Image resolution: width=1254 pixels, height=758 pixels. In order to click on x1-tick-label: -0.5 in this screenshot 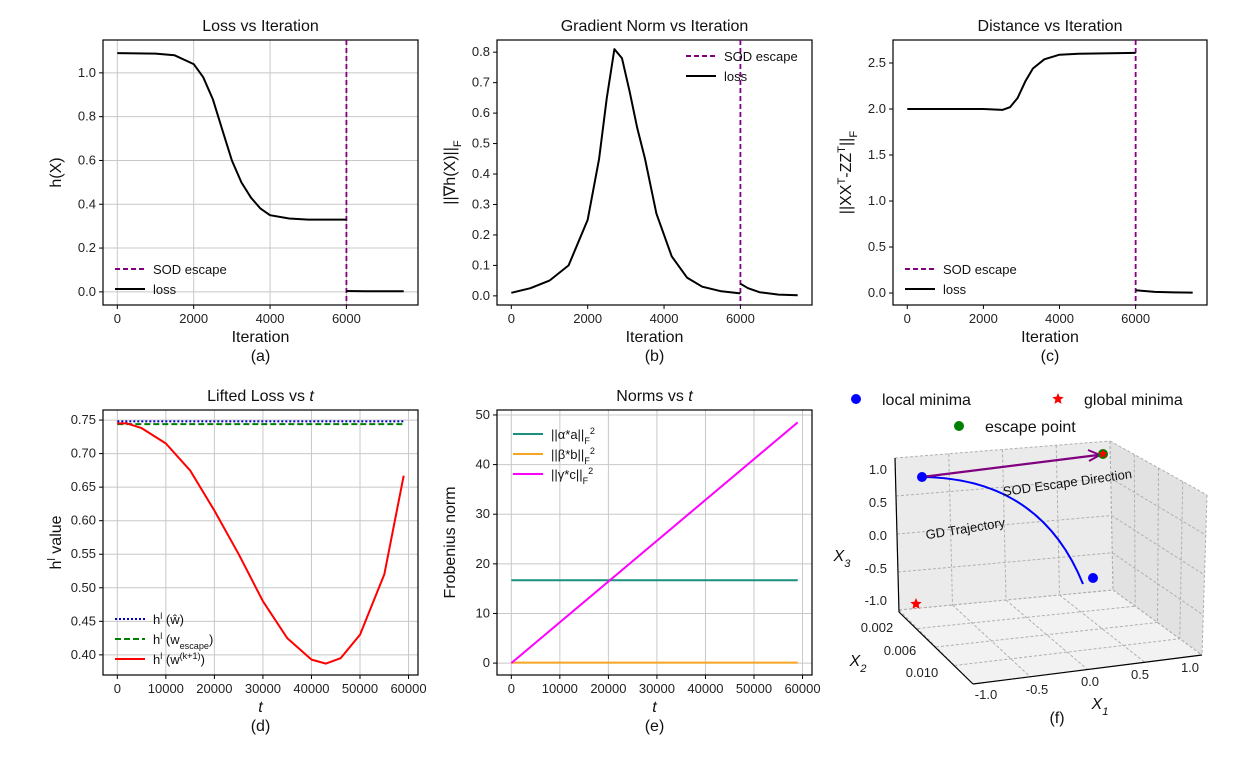, I will do `click(1037, 689)`.